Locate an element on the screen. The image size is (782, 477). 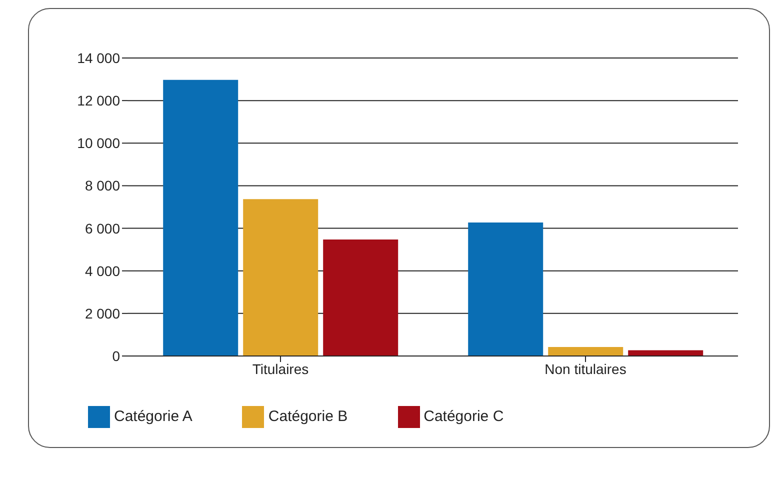
y-tick-label: 2 000 is located at coordinates (102, 313).